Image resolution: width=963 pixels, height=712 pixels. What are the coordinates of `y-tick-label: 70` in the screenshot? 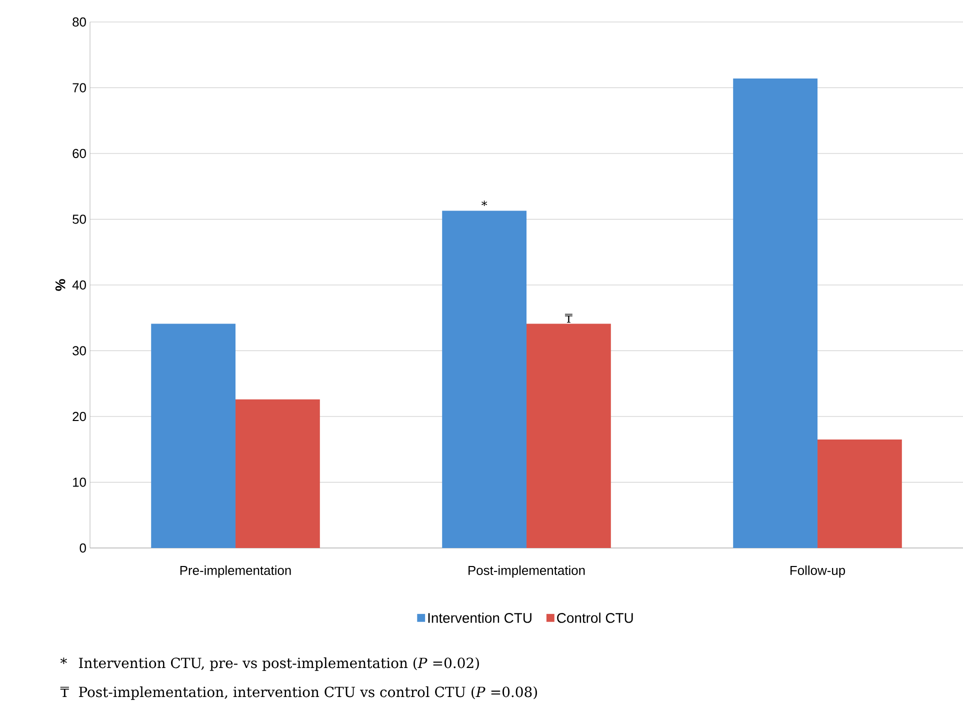 It's located at (79, 87).